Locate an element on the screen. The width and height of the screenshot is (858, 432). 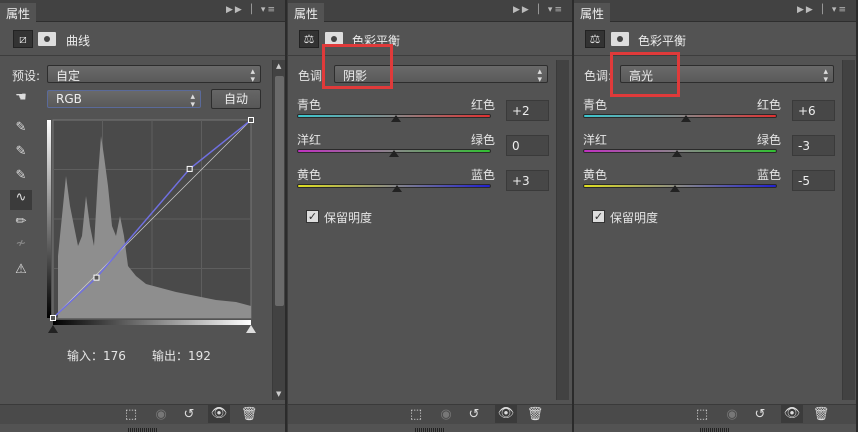
black-eyedropper-icon: ✎ is located at coordinates (21, 127).